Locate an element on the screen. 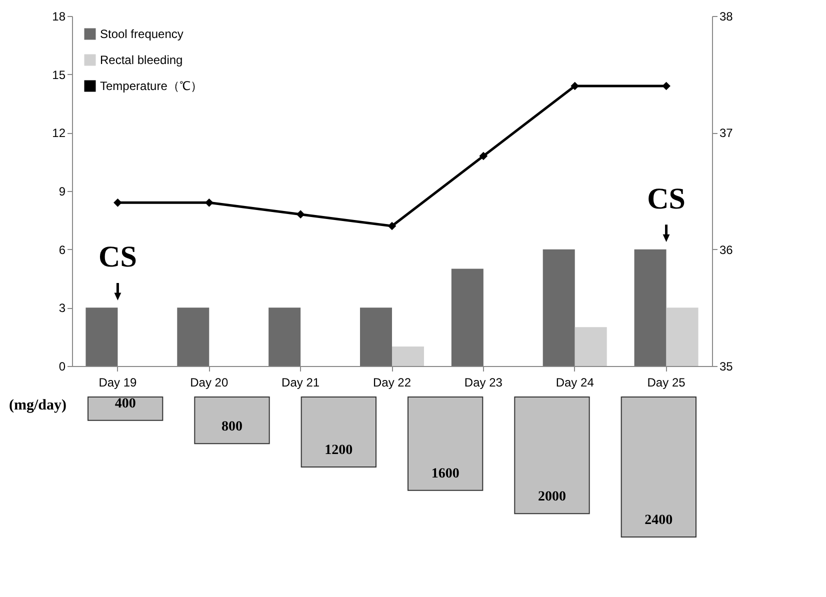 This screenshot has width=826, height=597. data-label: 400 is located at coordinates (125, 404).